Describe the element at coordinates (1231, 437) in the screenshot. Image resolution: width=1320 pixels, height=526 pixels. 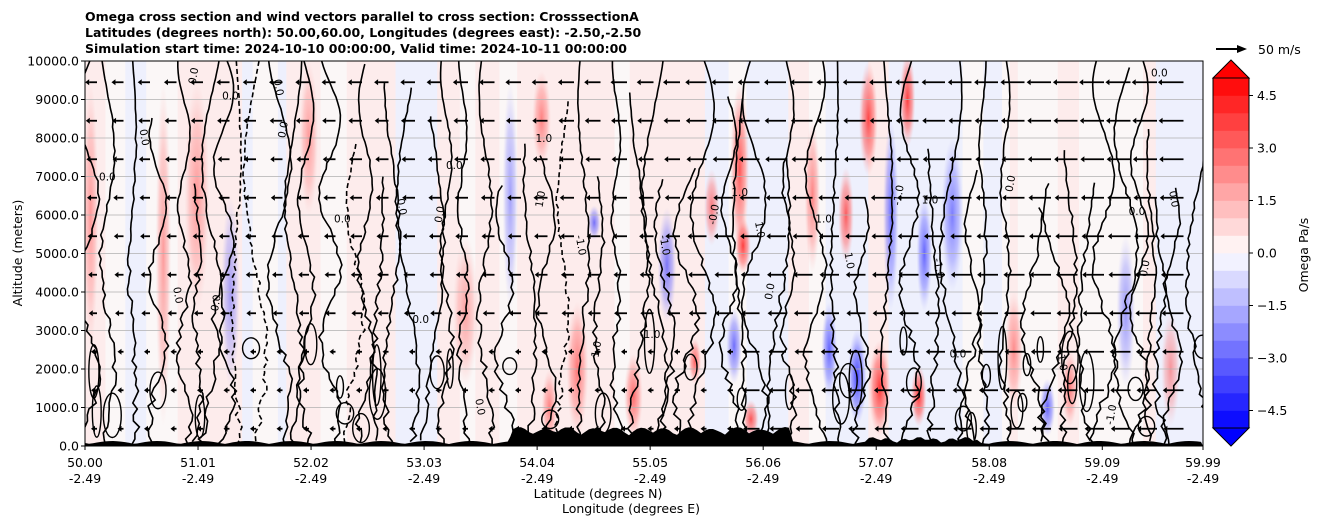
I see `colorbar-extend-min` at that location.